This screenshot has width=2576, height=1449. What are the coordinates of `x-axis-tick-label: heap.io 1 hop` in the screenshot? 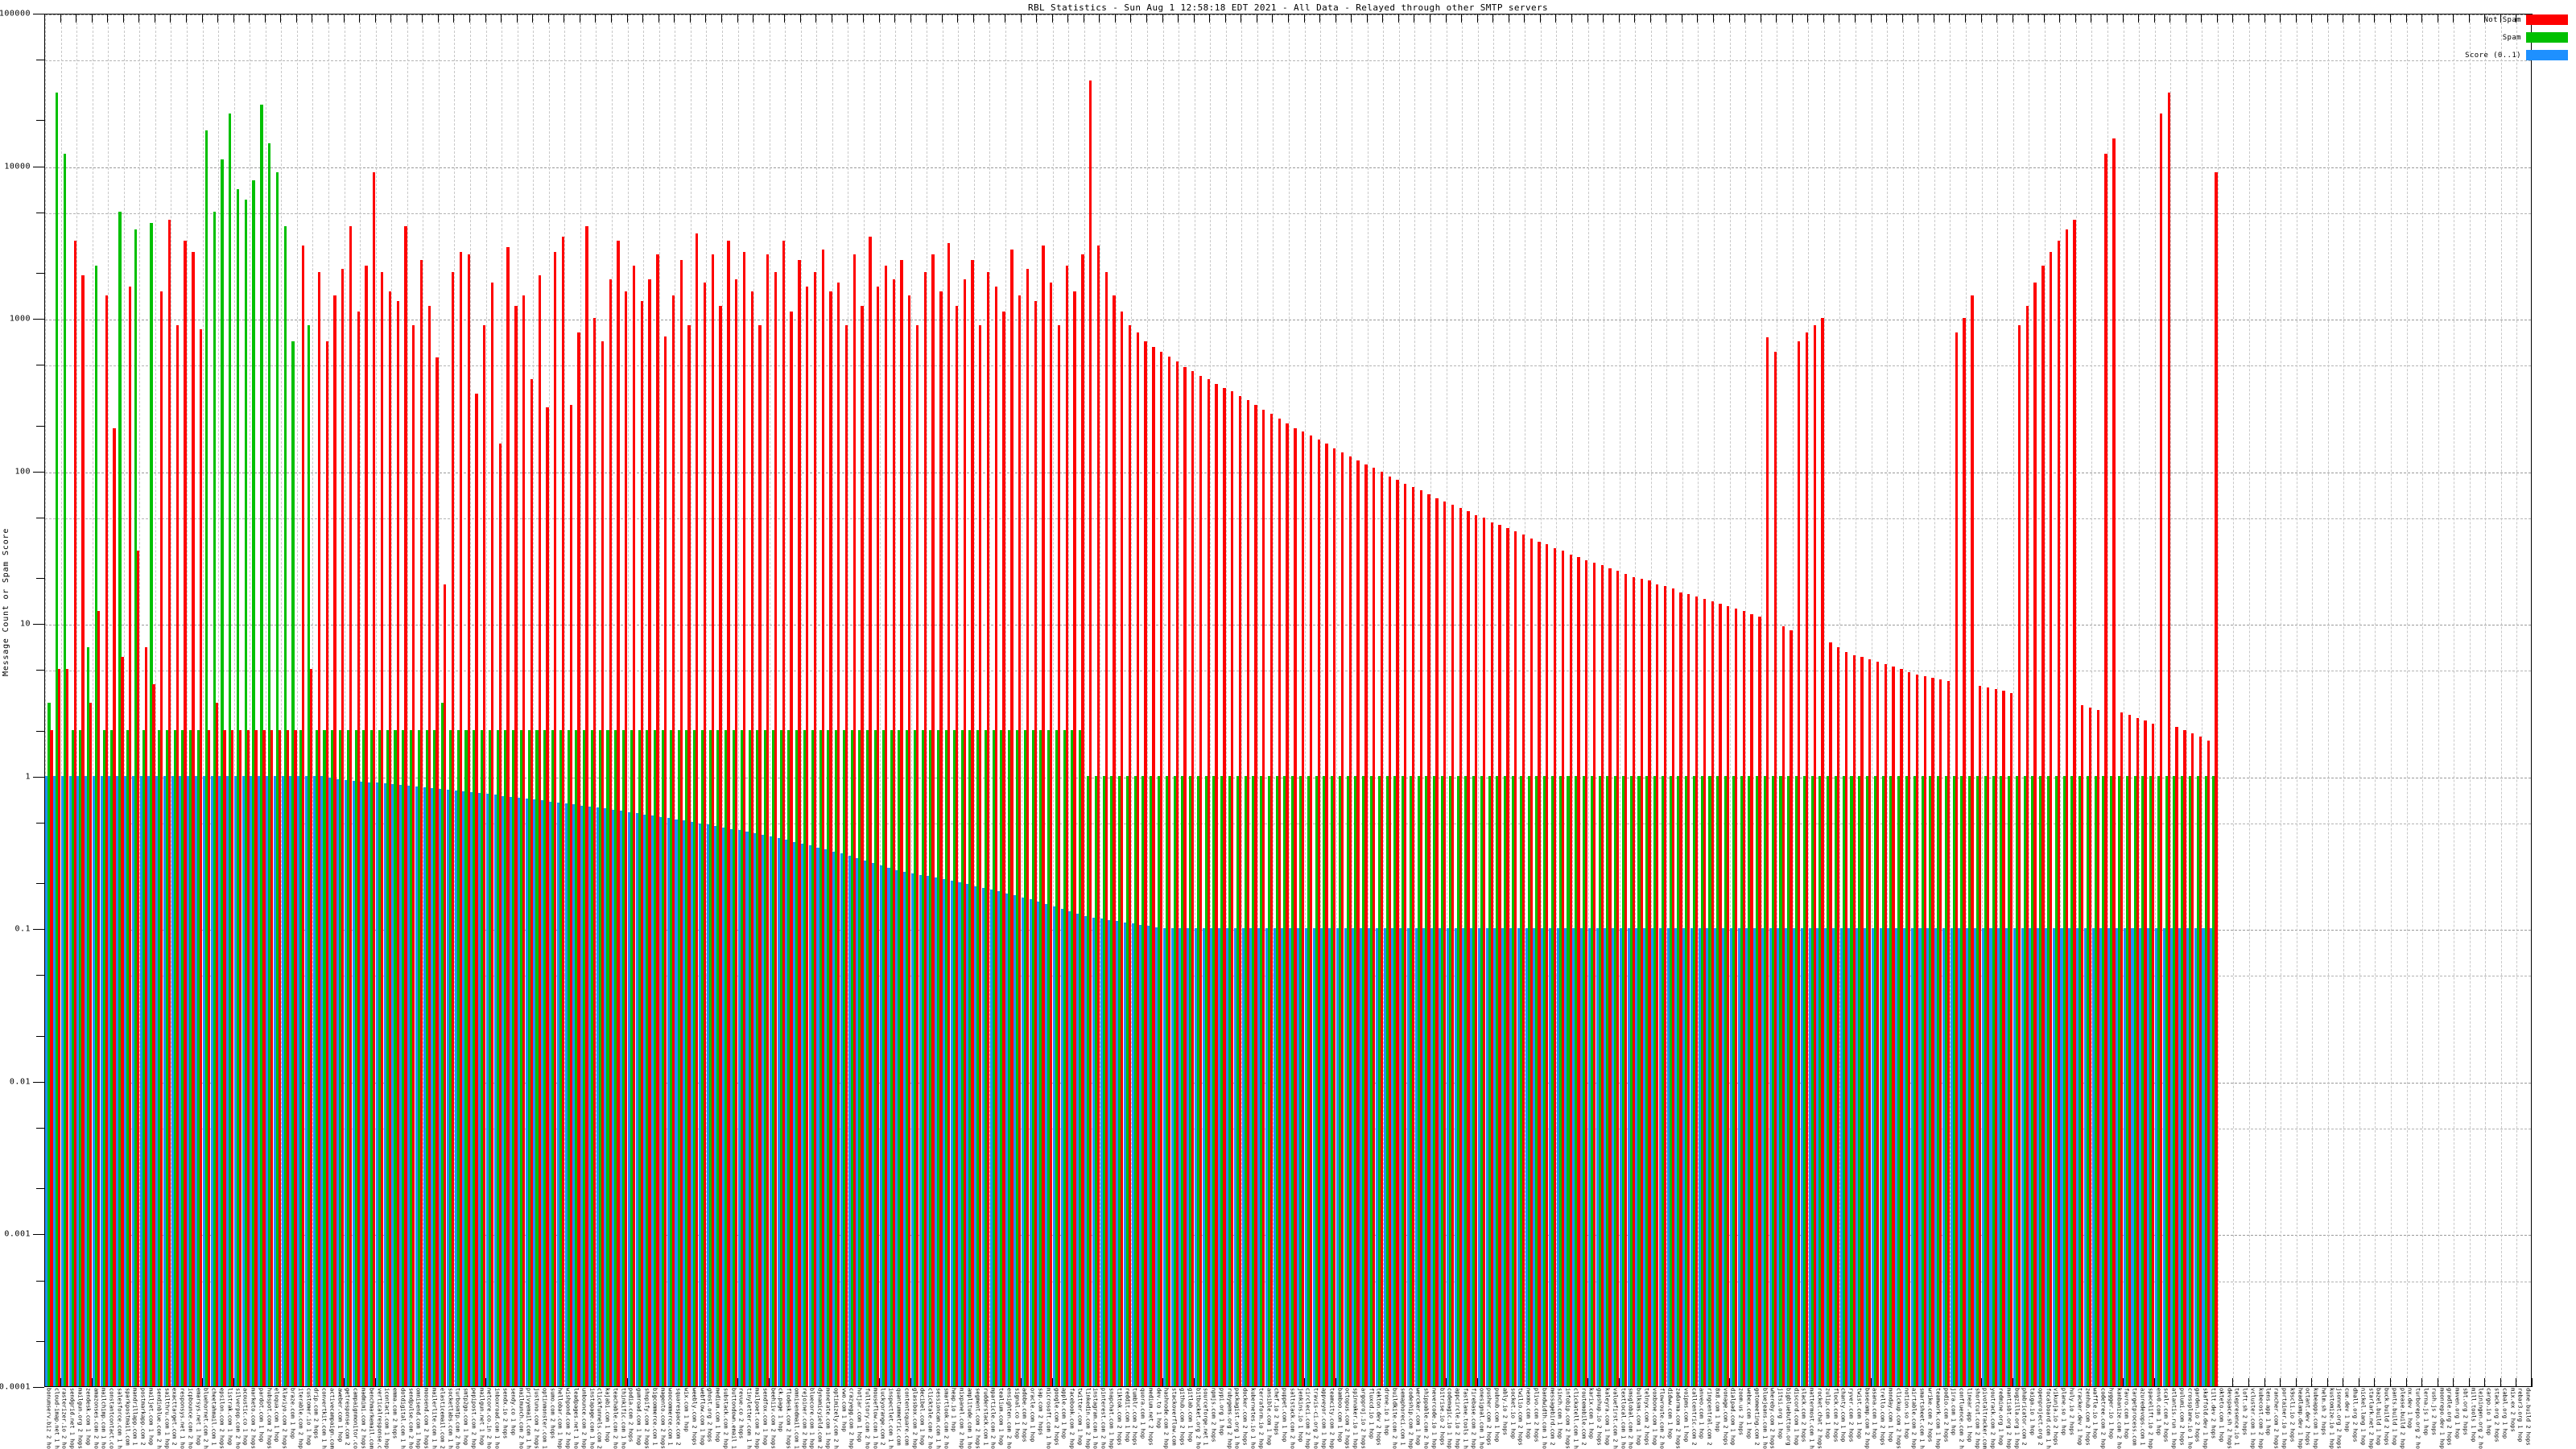 It's located at (953, 1410).